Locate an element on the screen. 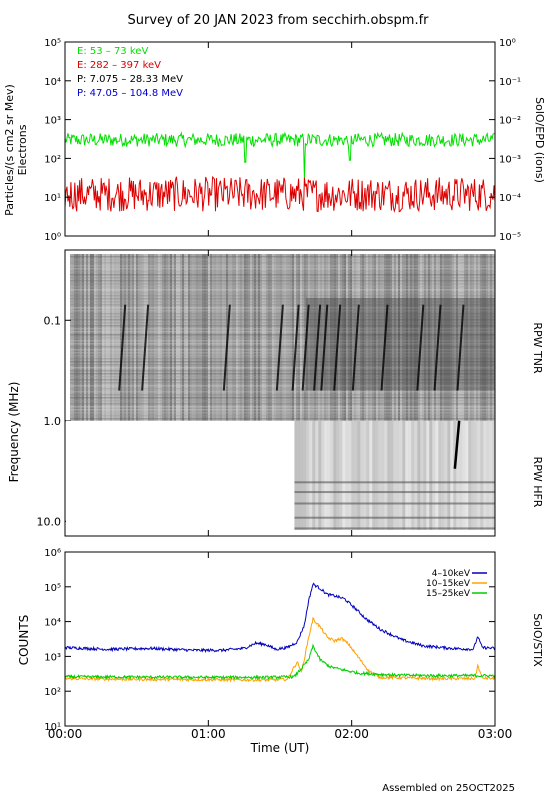  epd-ytick-label: 10⁴ is located at coordinates (52, 82).